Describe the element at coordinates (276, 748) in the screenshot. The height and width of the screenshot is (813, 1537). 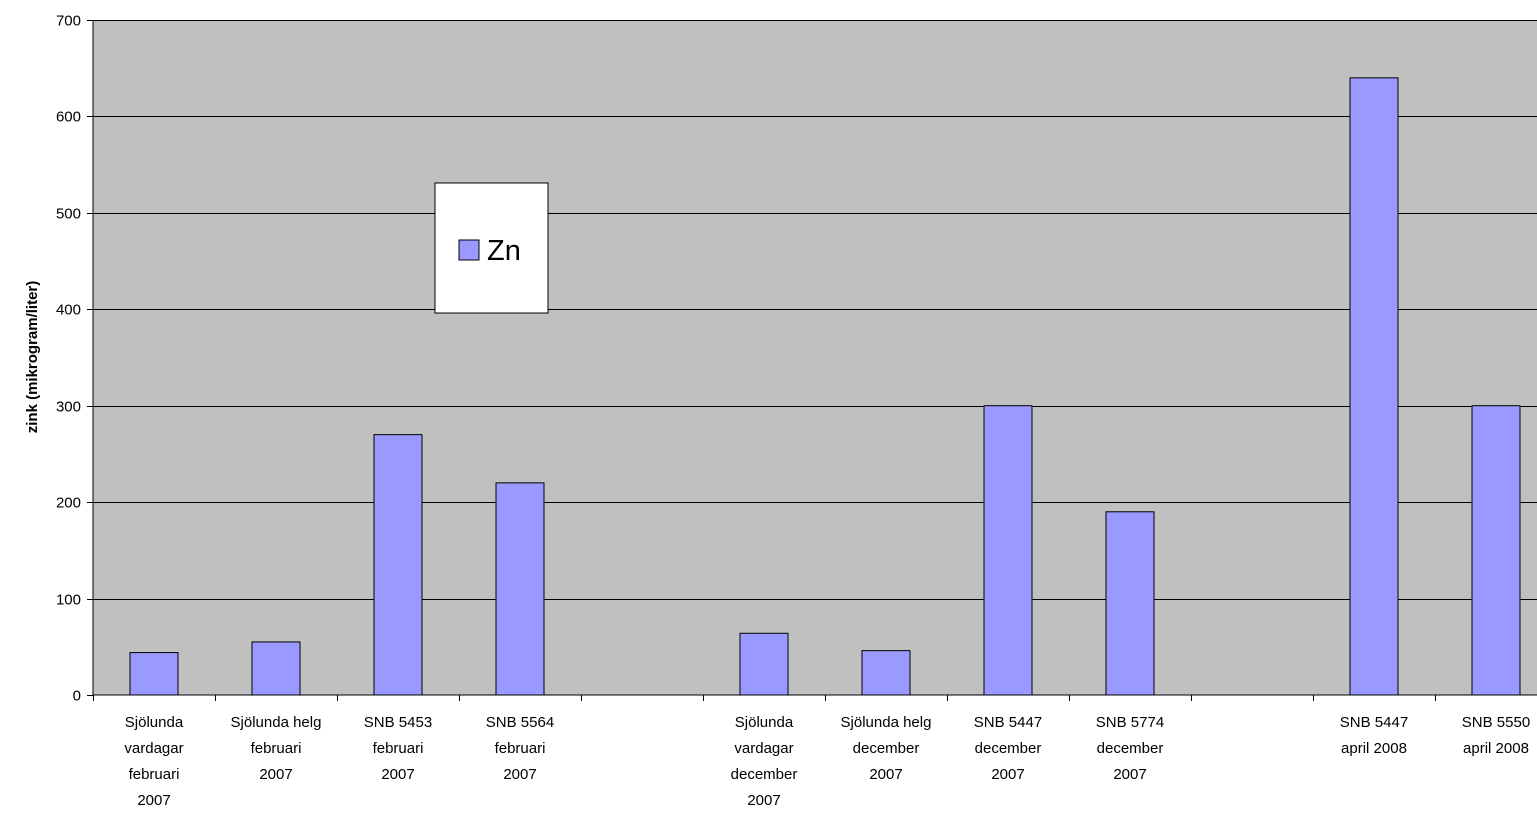
I see `x-category-label: Sjölunda helg februari 2007` at that location.